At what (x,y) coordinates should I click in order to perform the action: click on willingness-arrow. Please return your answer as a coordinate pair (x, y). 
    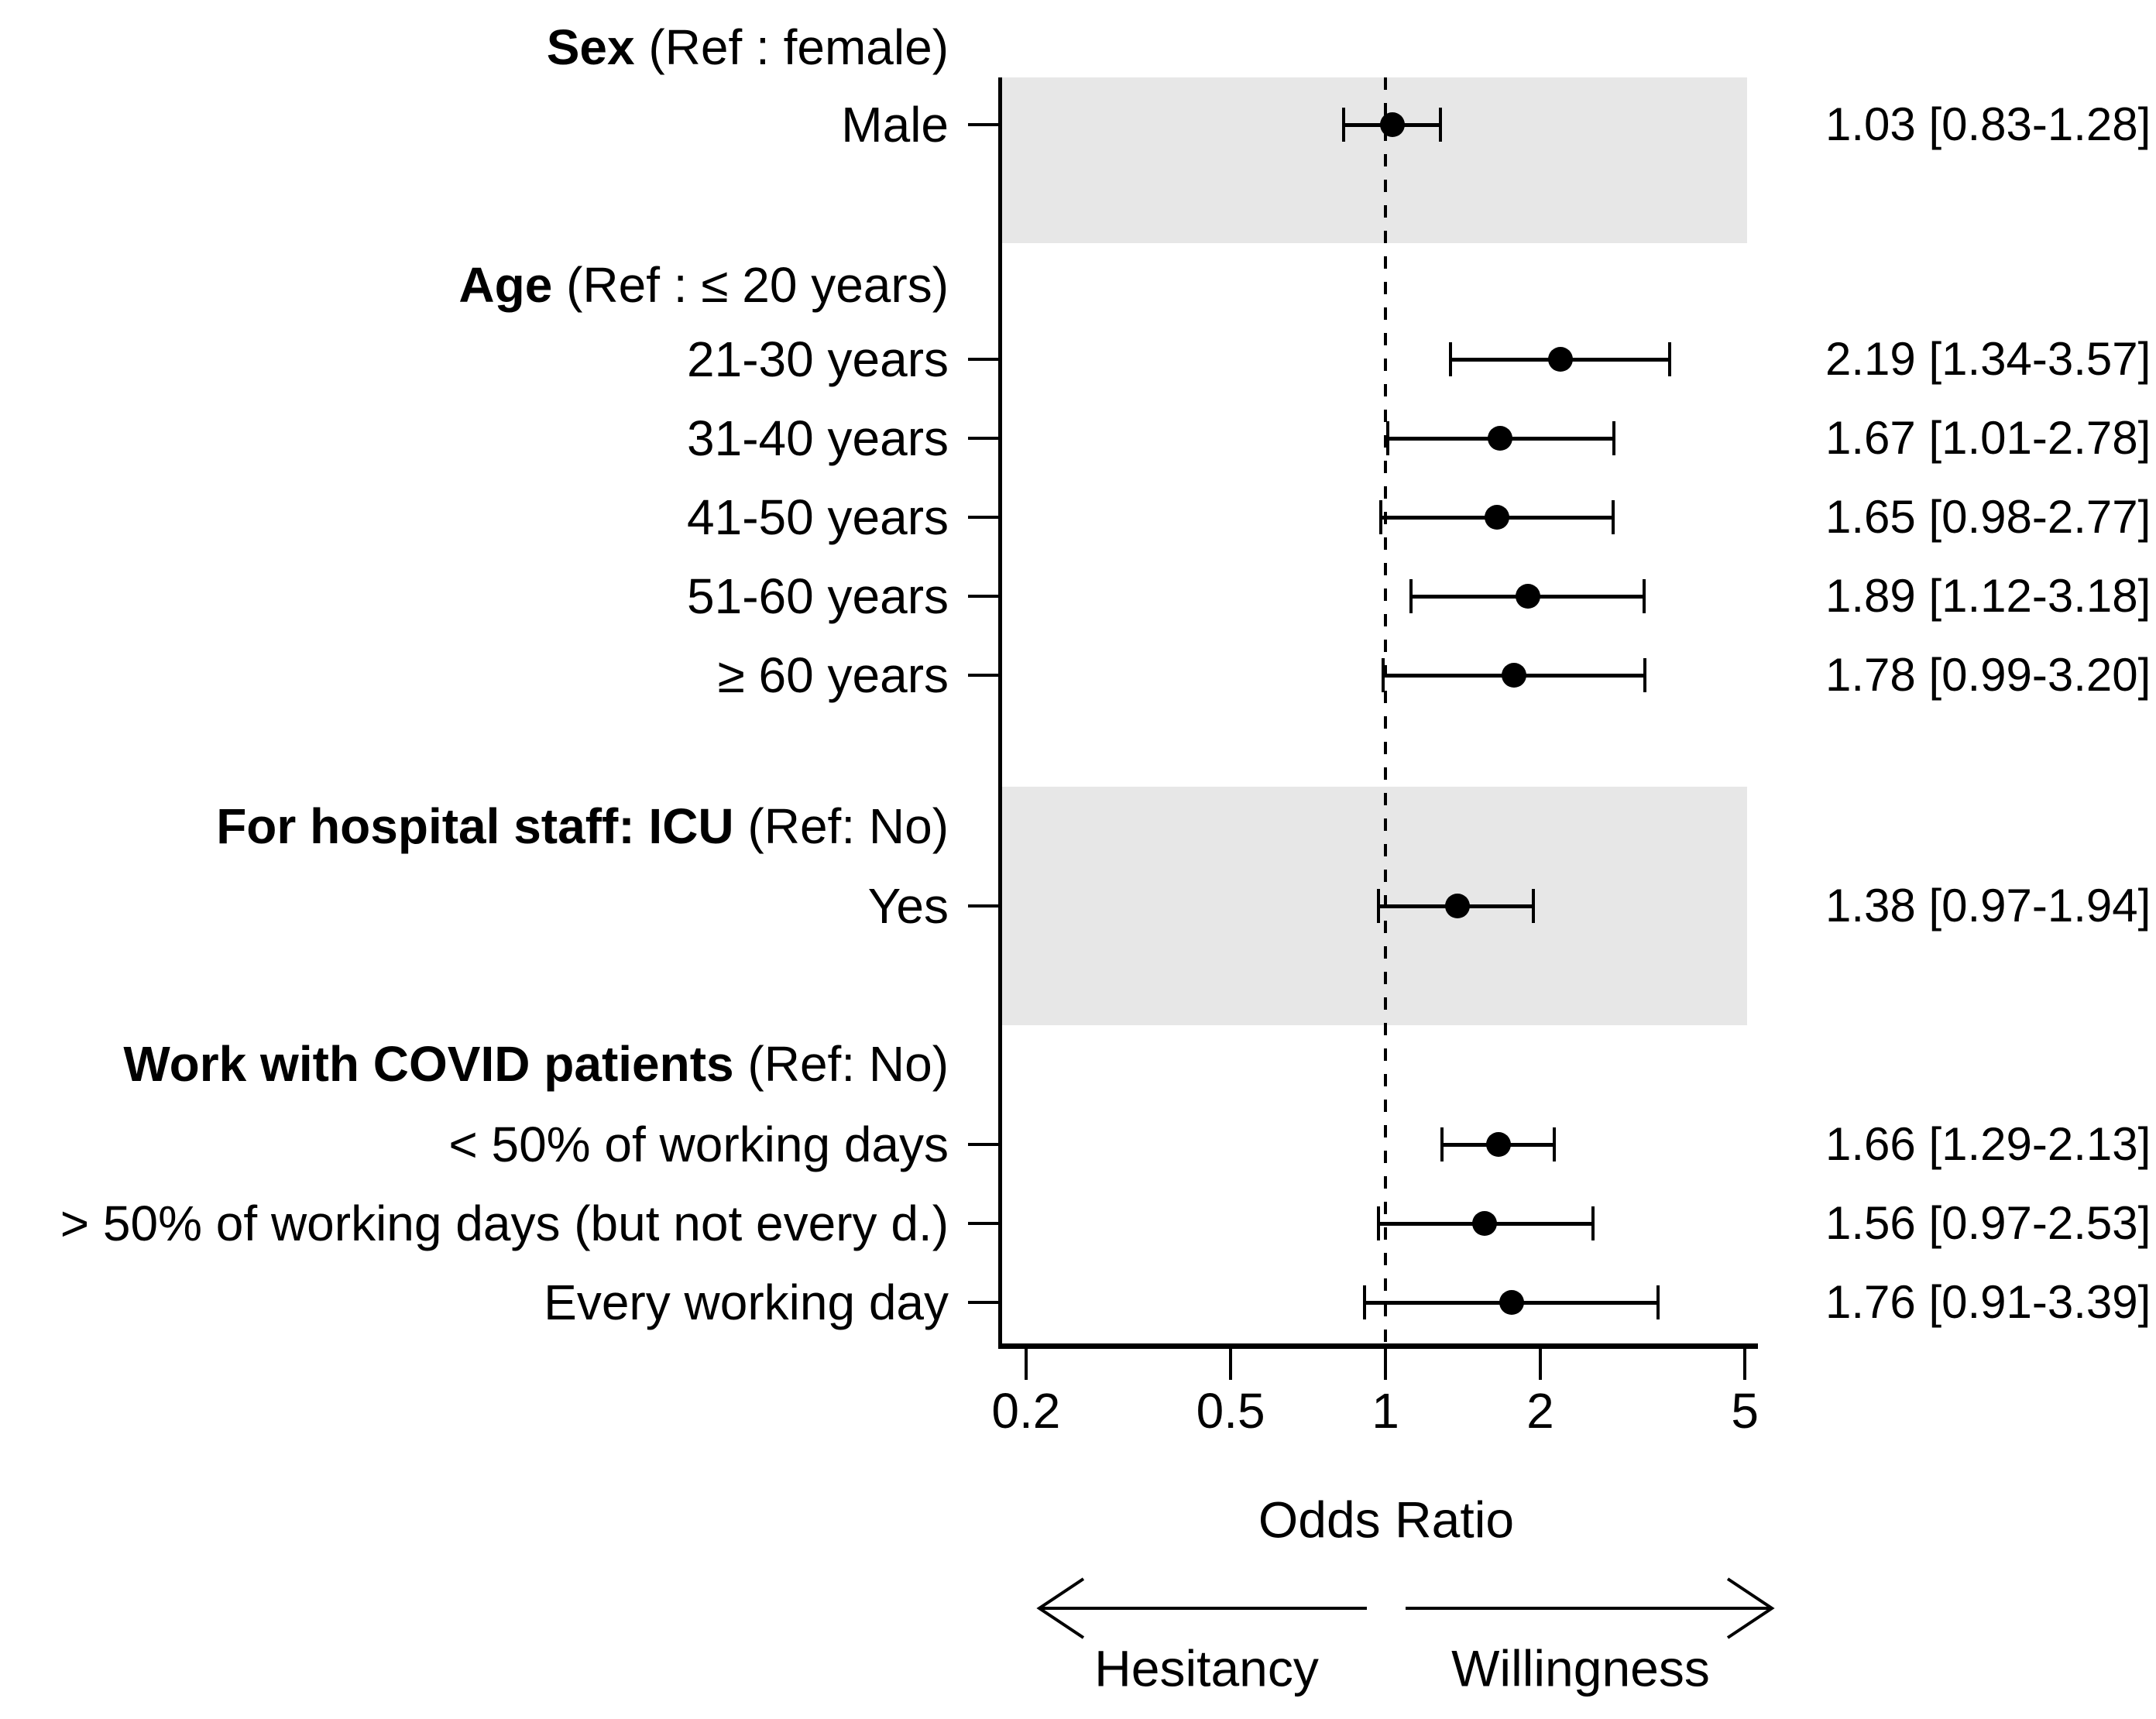
    Looking at the image, I should click on (1590, 1608).